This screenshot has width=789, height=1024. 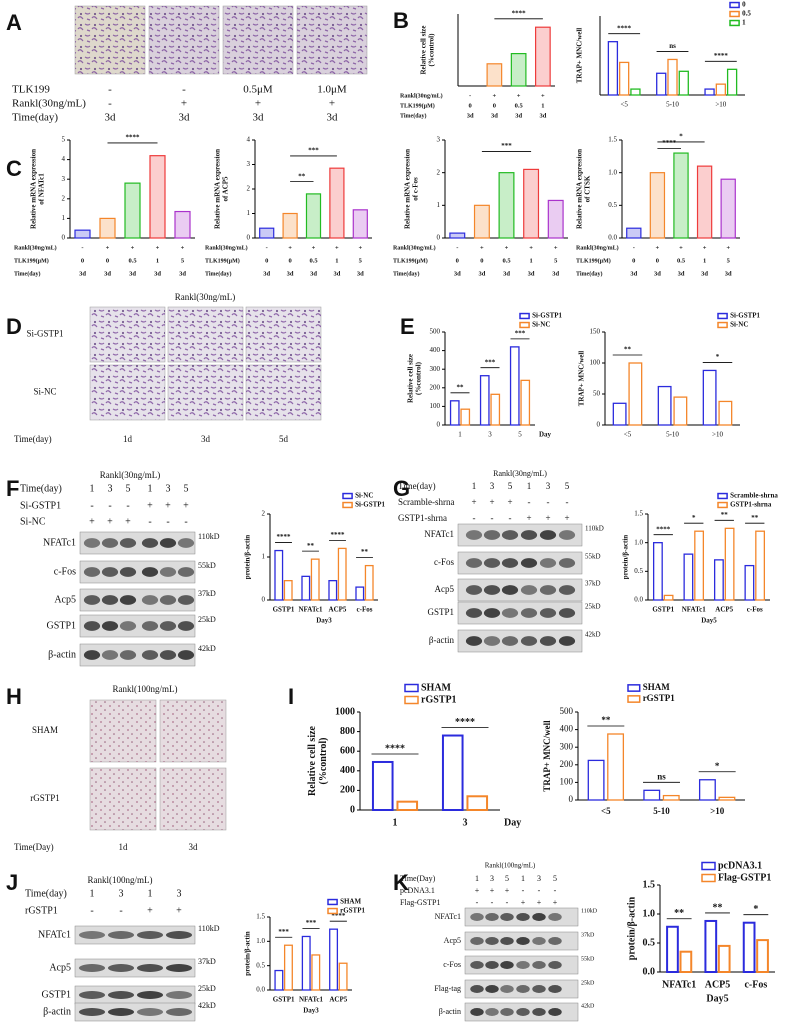 What do you see at coordinates (205, 297) in the screenshot?
I see `panel-title: Rankl(30ng/mL)` at bounding box center [205, 297].